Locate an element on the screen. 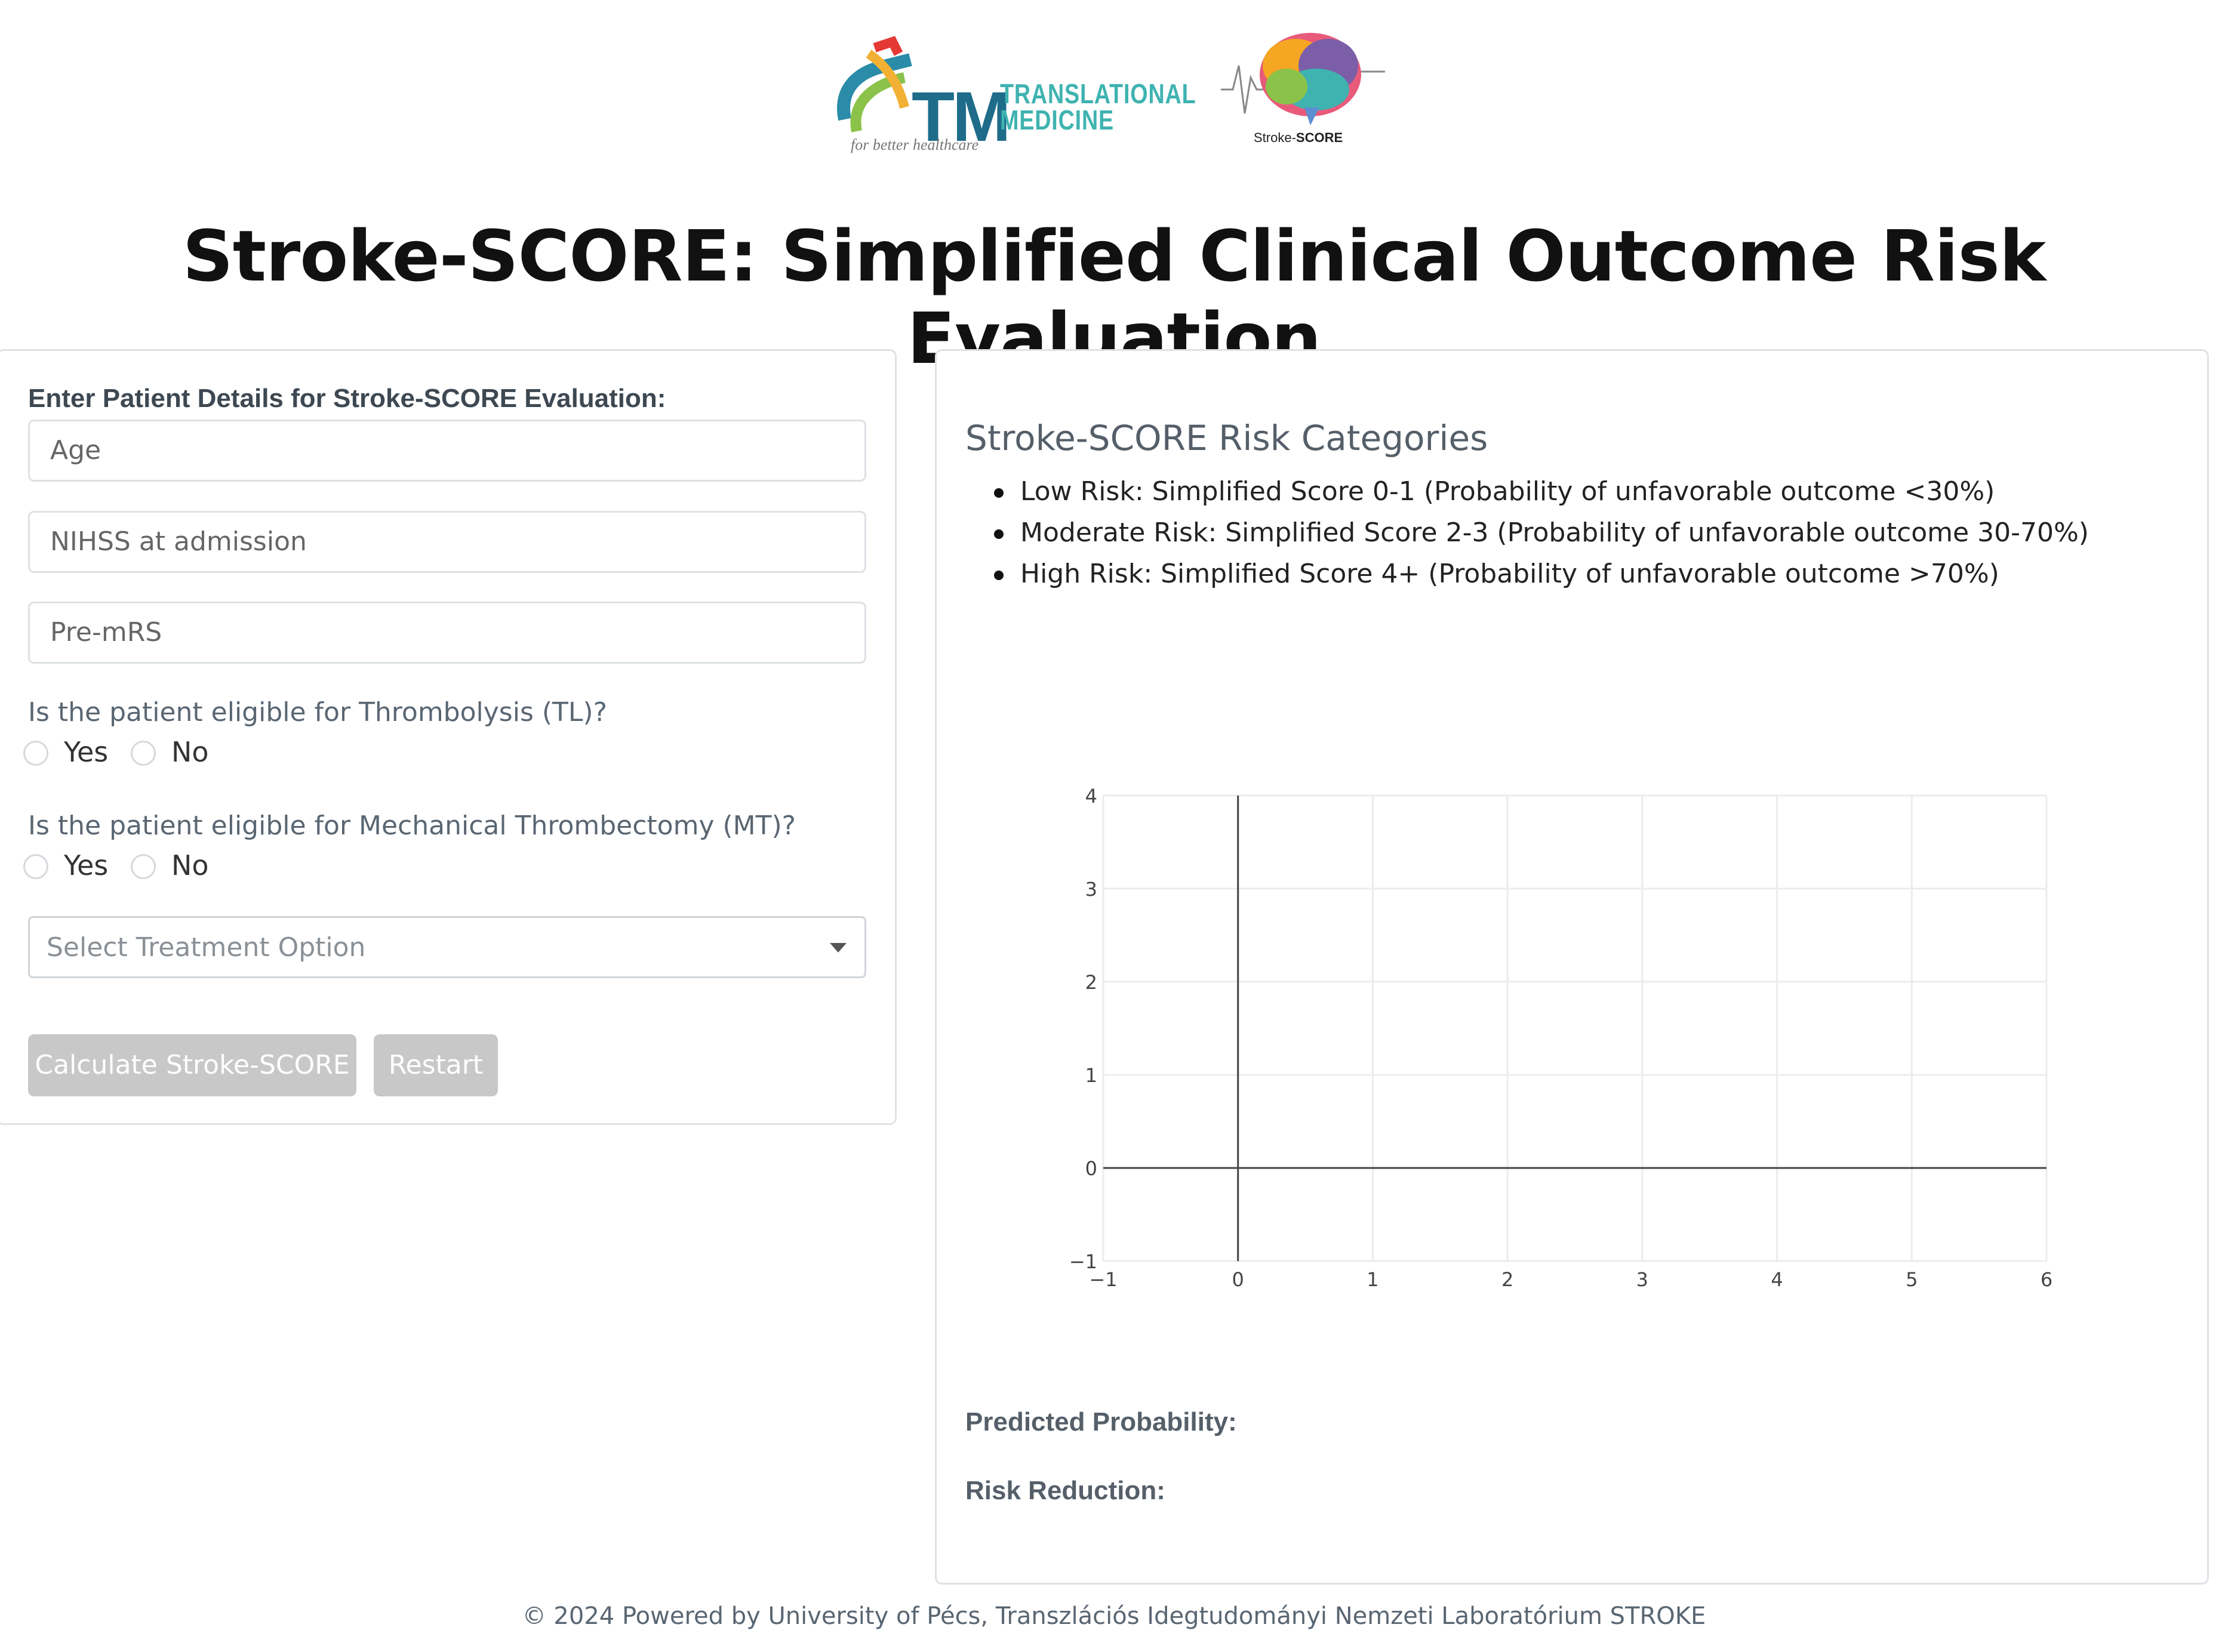  y-tick-label: −1 is located at coordinates (1083, 1262).